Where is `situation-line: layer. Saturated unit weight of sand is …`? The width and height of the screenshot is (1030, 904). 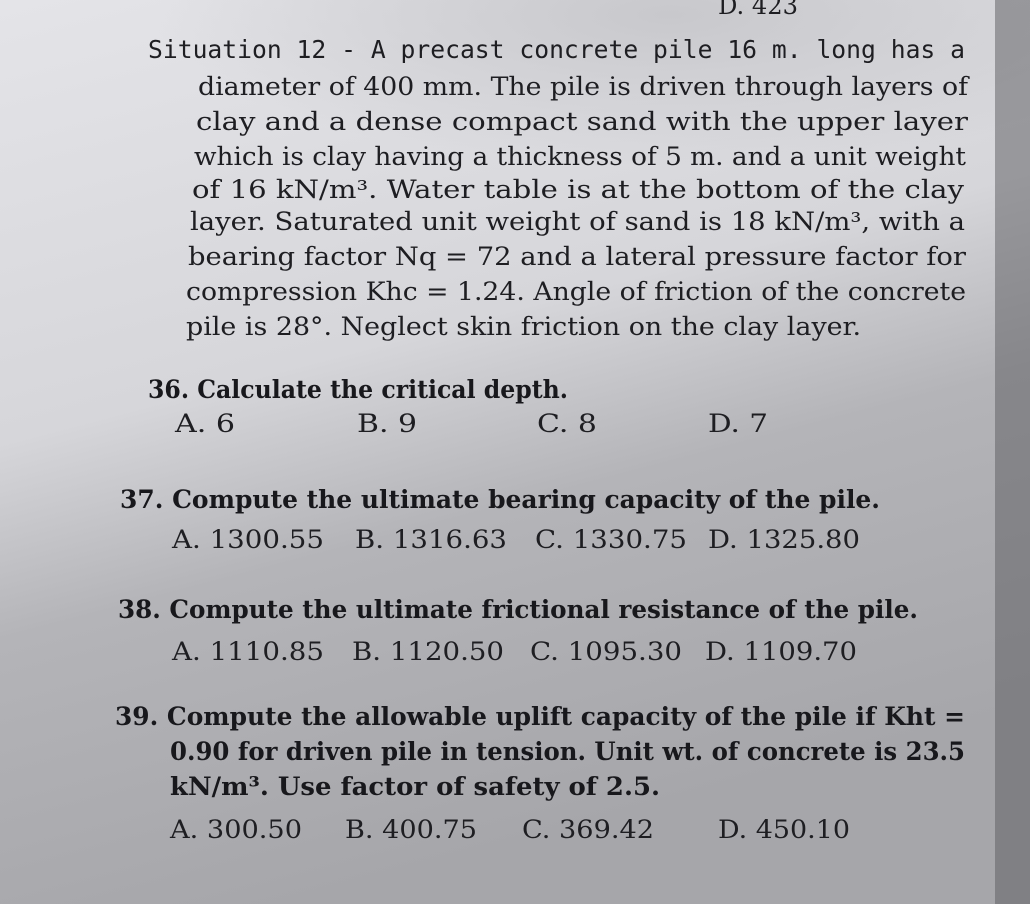
situation-line: layer. Saturated unit weight of sand is … is located at coordinates (577, 221).